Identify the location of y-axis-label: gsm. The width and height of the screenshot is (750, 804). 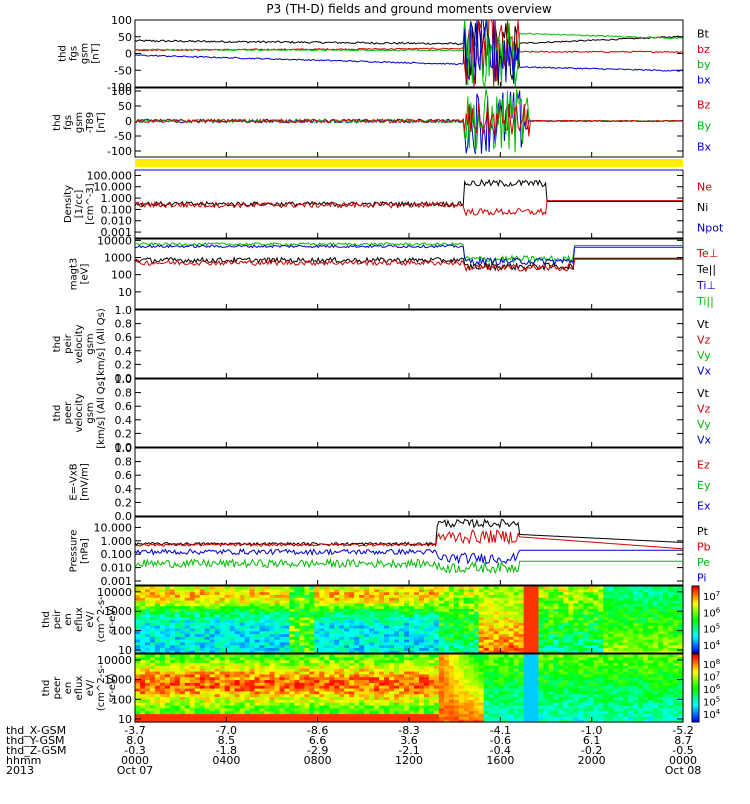
(85, 53).